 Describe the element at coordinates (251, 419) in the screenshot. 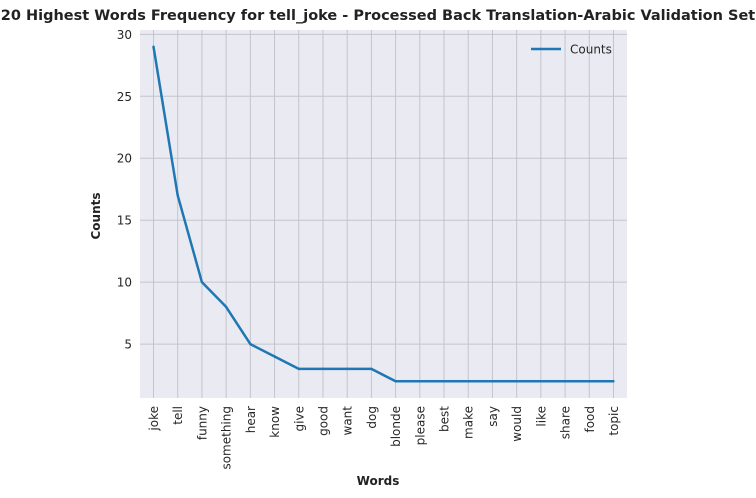

I see `x-tick-label: hear` at that location.